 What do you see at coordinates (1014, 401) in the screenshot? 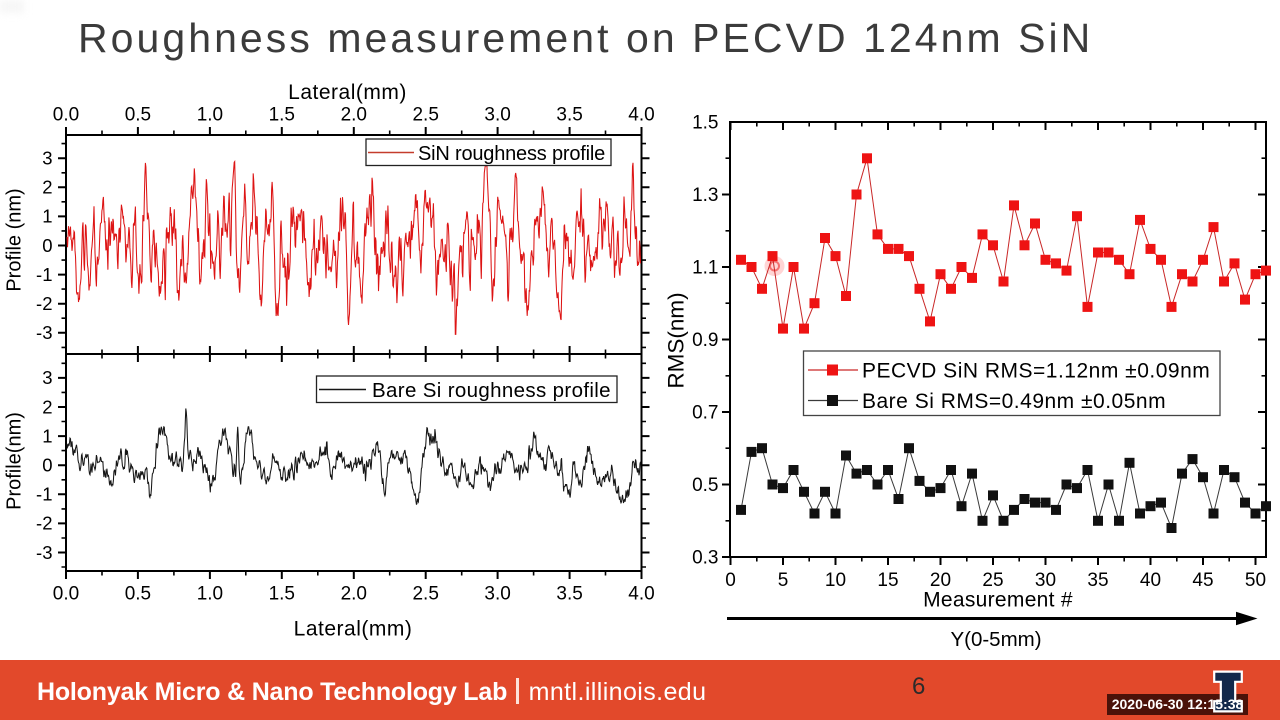
I see `svg-text: Bare Si RMS=0.49nm ±0.05nm` at bounding box center [1014, 401].